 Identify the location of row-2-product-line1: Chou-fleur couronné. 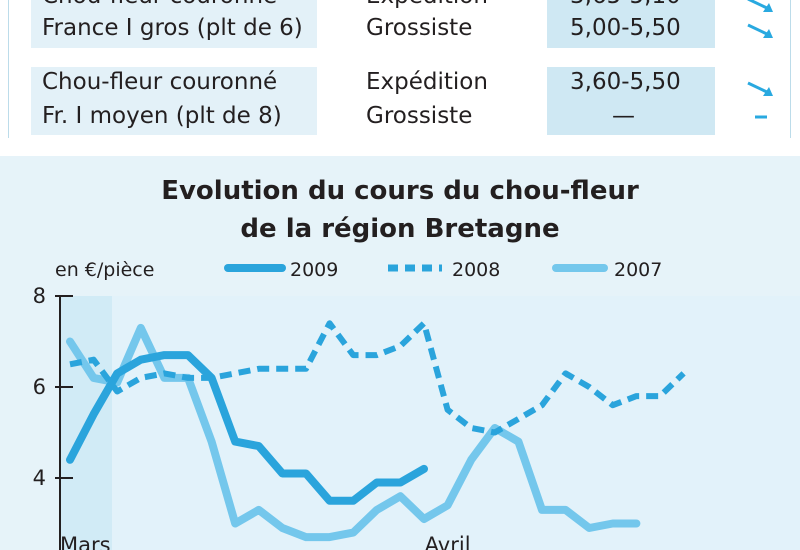
(160, 82).